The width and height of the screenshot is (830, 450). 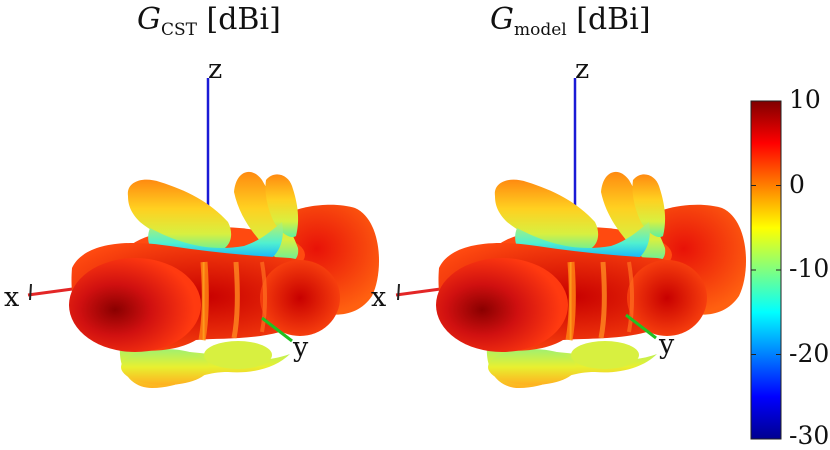 I want to click on title-cst: GCST [dBi], so click(x=209, y=21).